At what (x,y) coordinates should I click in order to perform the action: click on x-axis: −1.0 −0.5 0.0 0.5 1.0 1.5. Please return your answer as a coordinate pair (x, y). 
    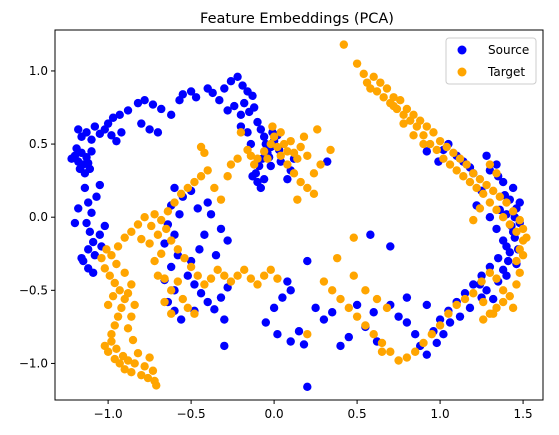
    Looking at the image, I should click on (313, 410).